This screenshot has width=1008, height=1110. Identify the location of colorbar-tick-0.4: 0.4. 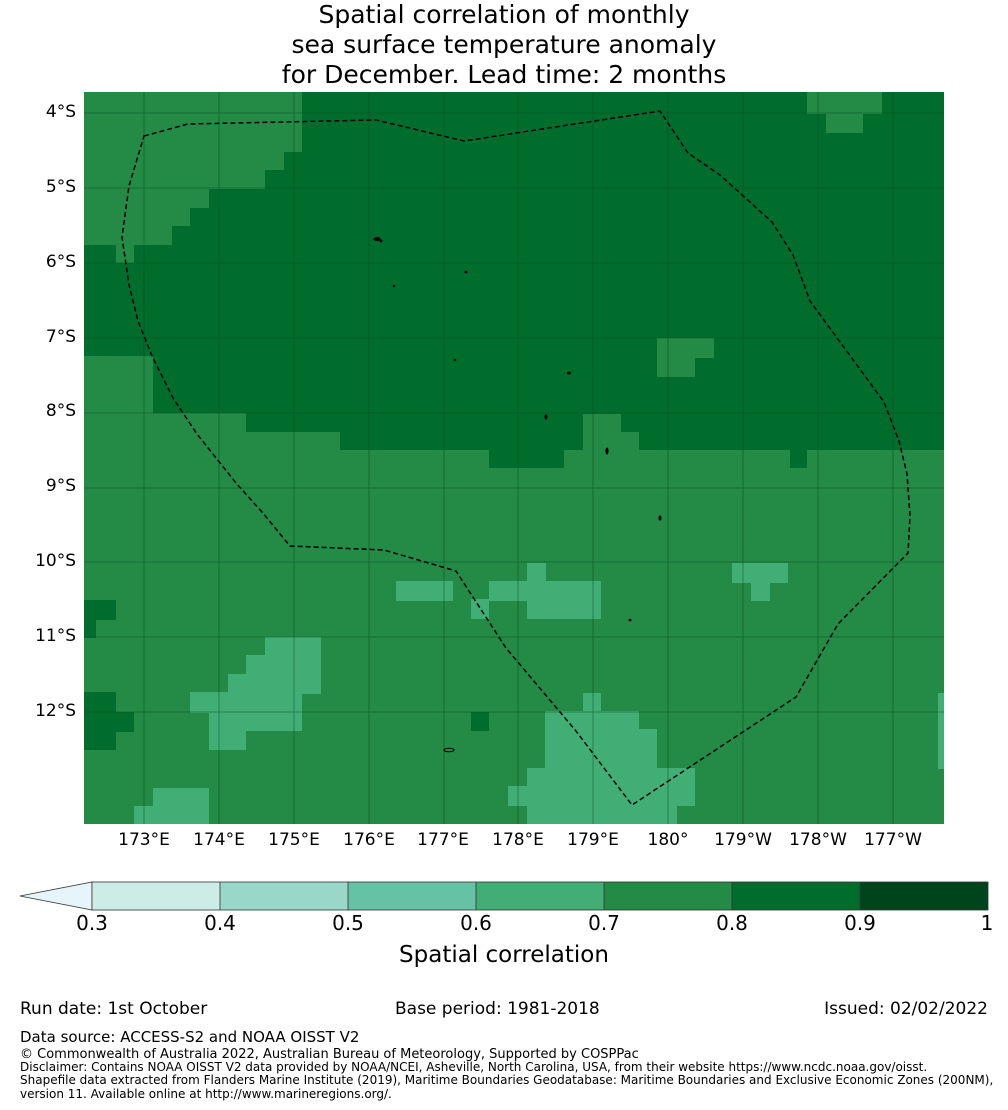
(220, 923).